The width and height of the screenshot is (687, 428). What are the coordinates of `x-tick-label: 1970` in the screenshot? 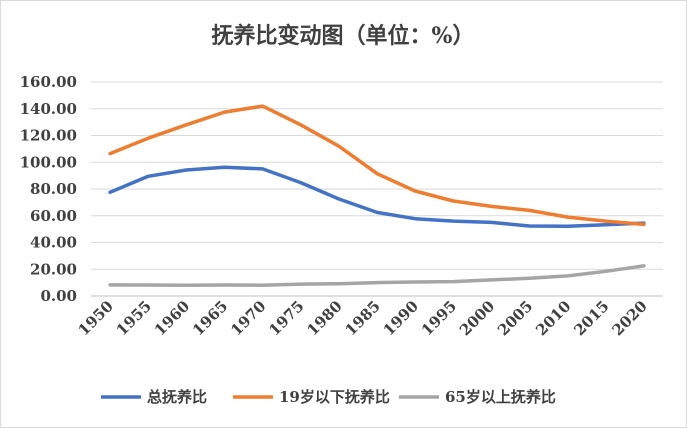 It's located at (248, 318).